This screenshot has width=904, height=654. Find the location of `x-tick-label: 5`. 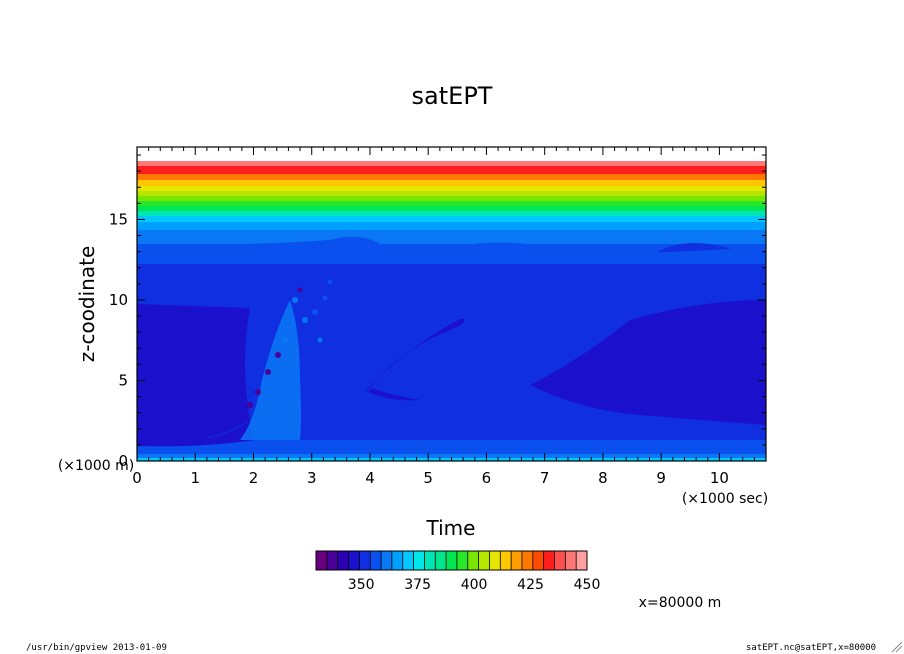

x-tick-label: 5 is located at coordinates (428, 478).